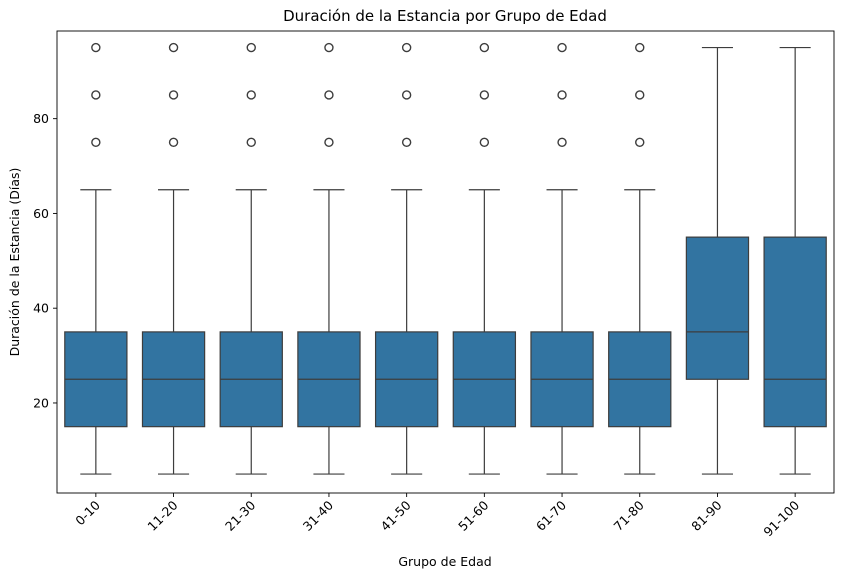  Describe the element at coordinates (781, 518) in the screenshot. I see `x-tick-label-9: 91-100` at that location.